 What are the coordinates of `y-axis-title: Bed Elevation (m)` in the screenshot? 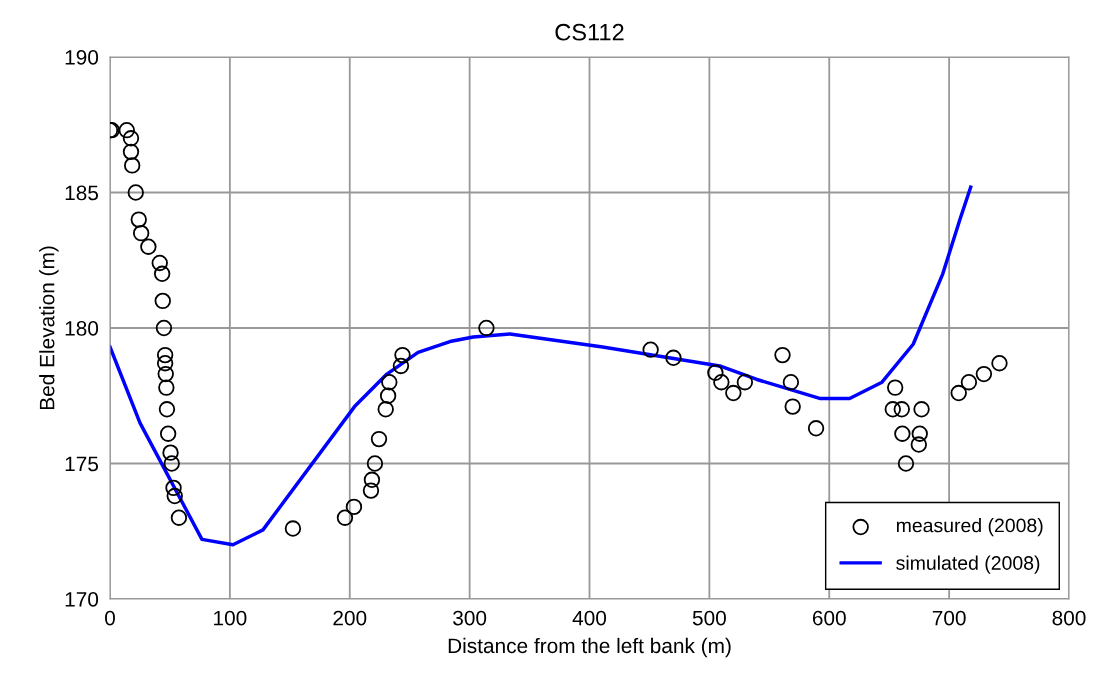 It's located at (49, 328).